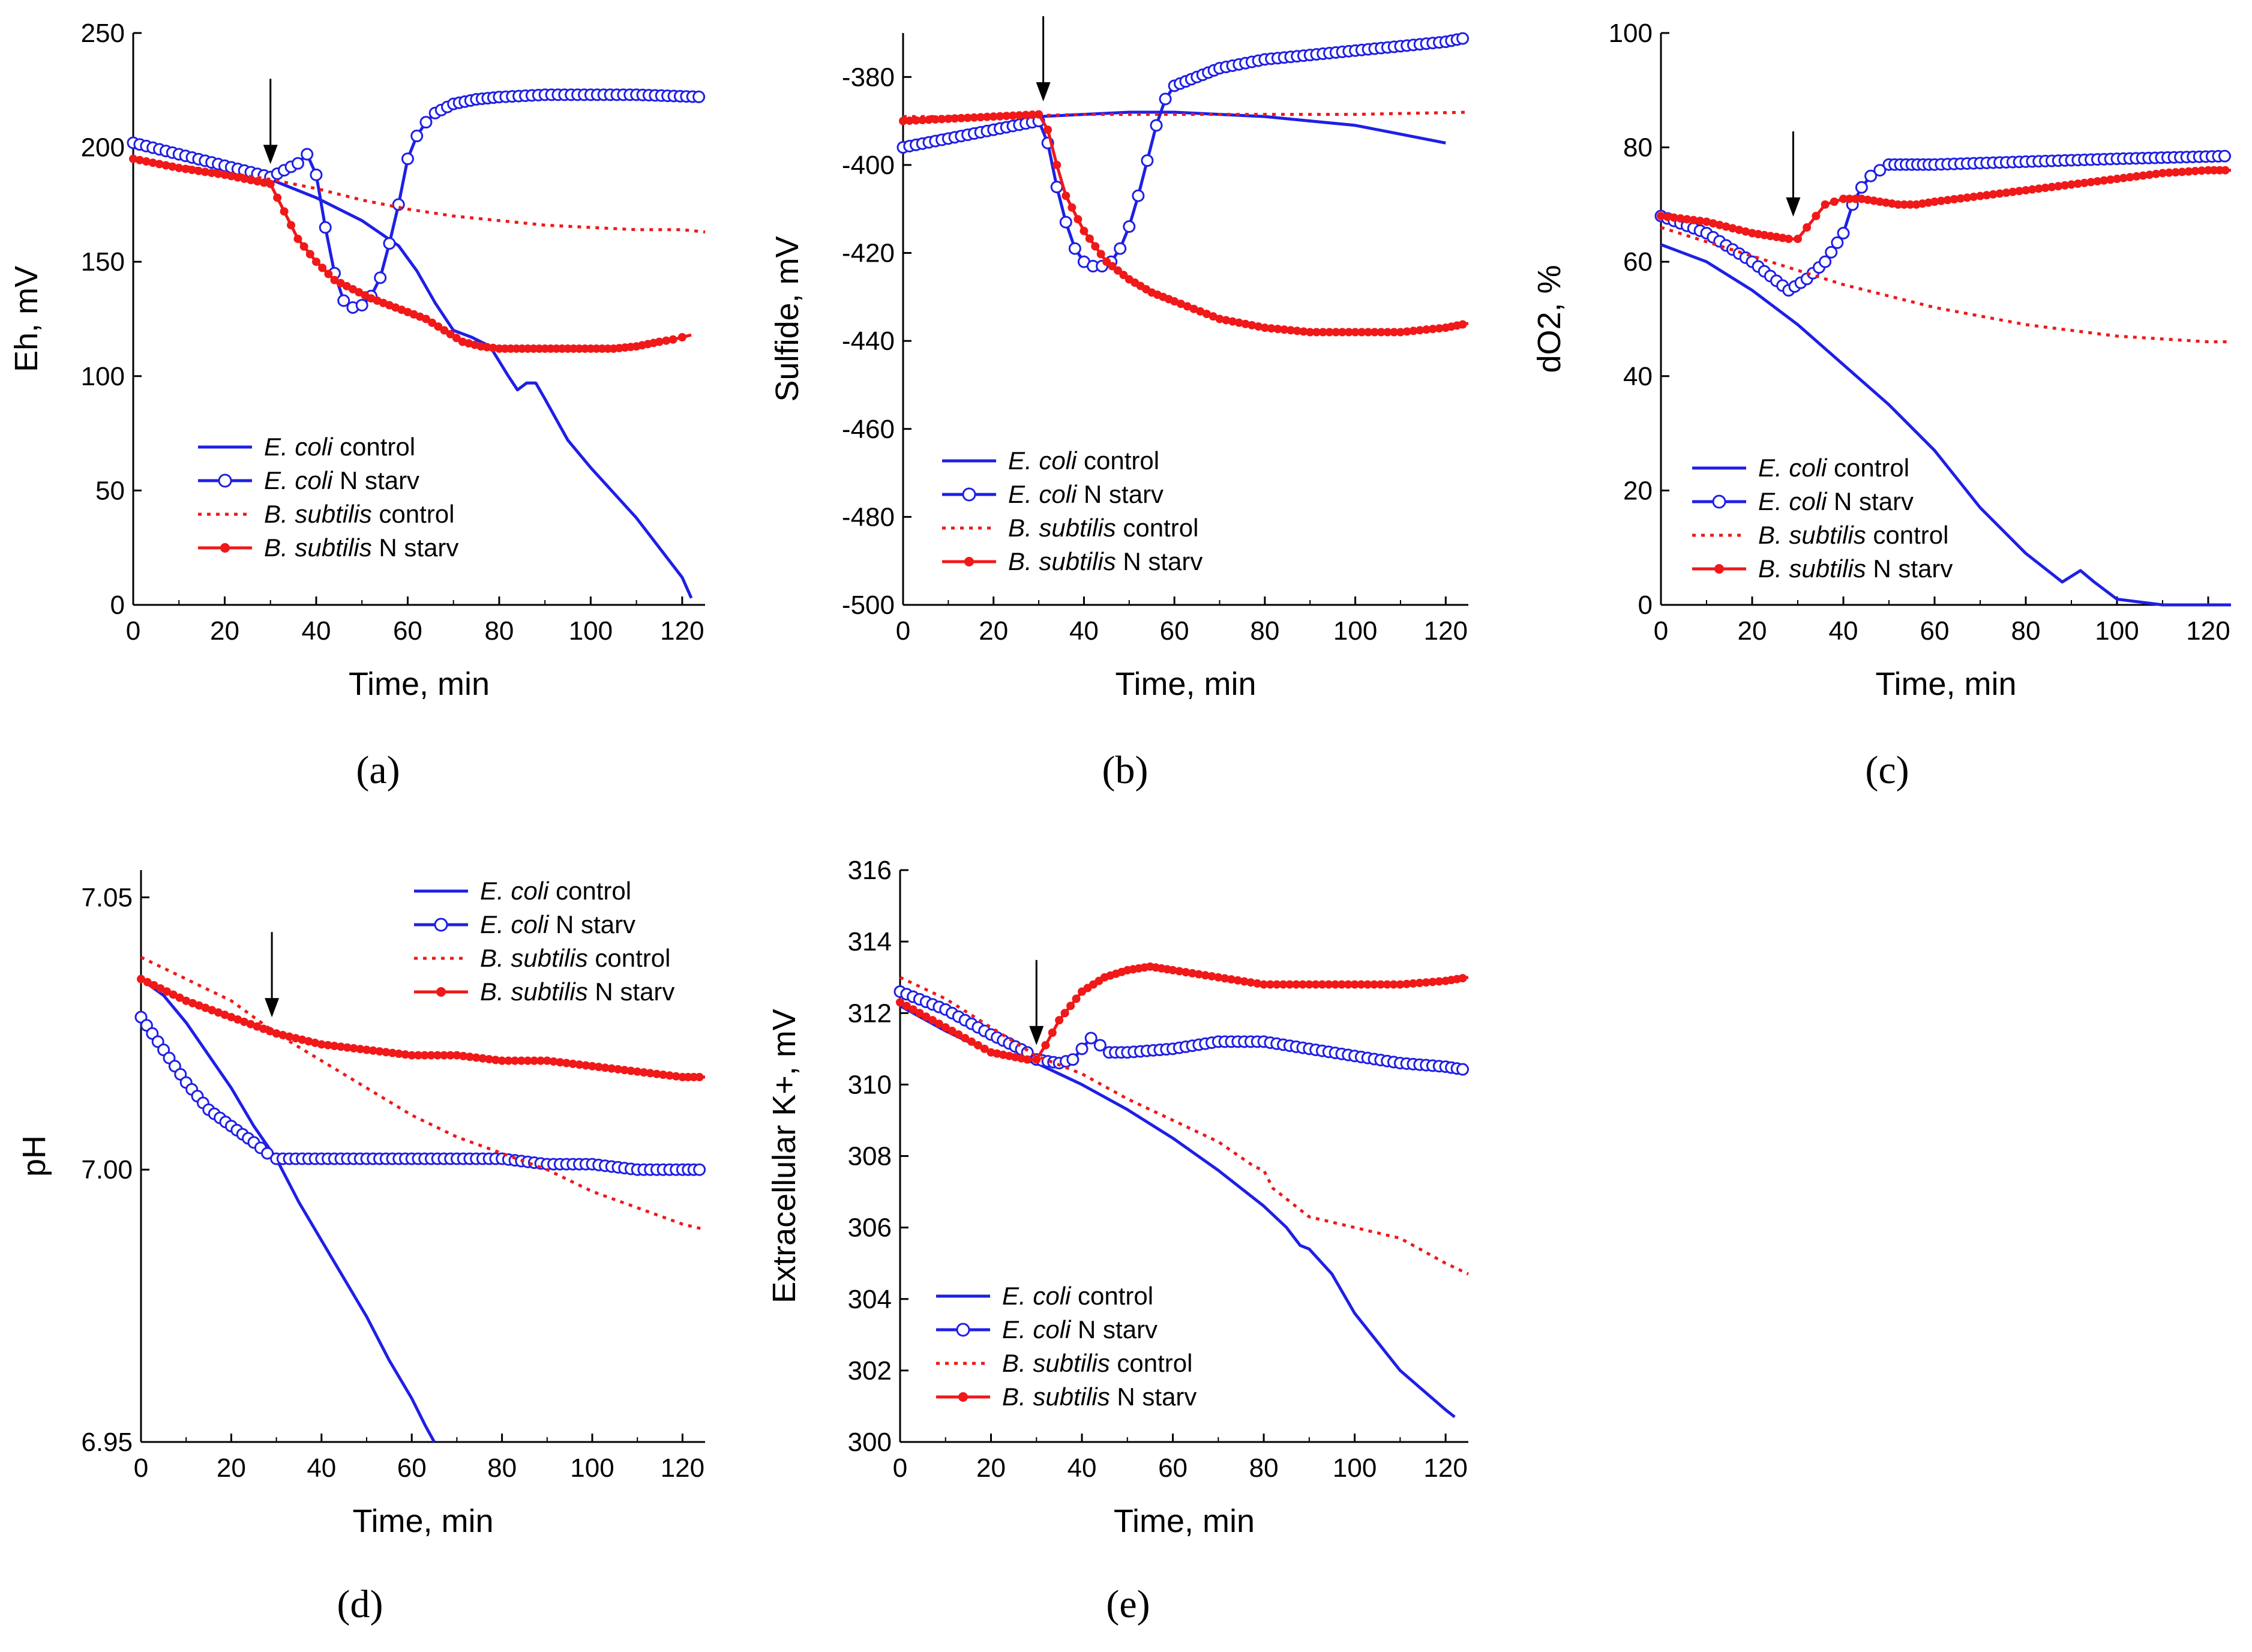 This screenshot has height=1652, width=2252. What do you see at coordinates (1056, 1363) in the screenshot?
I see `legend-italic: B. subtilis` at bounding box center [1056, 1363].